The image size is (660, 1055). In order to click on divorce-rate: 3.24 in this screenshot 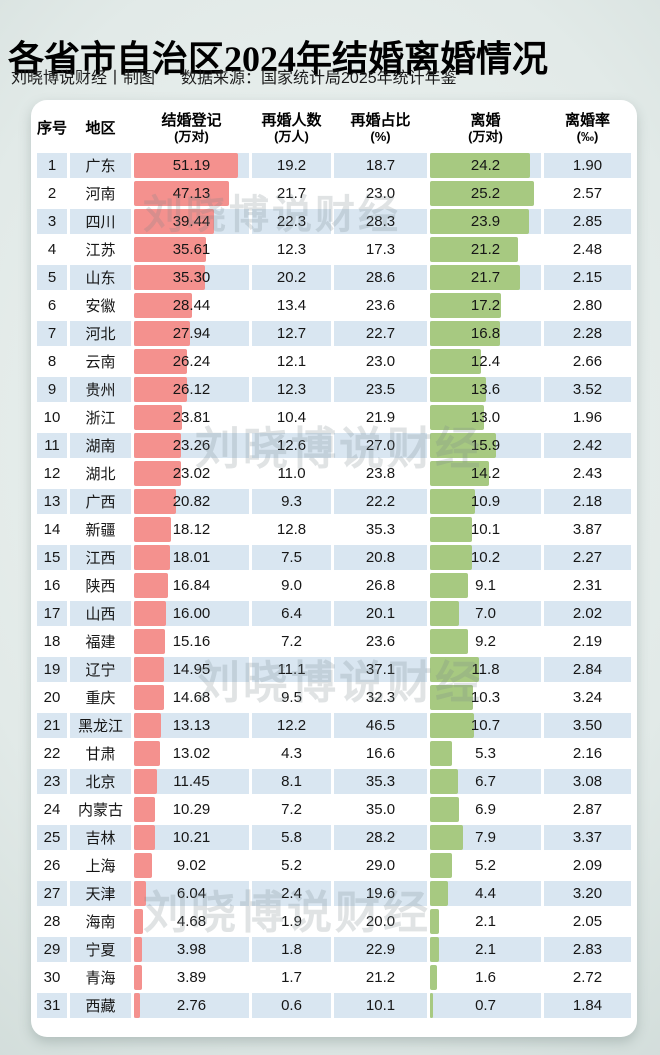, I will do `click(587, 697)`.